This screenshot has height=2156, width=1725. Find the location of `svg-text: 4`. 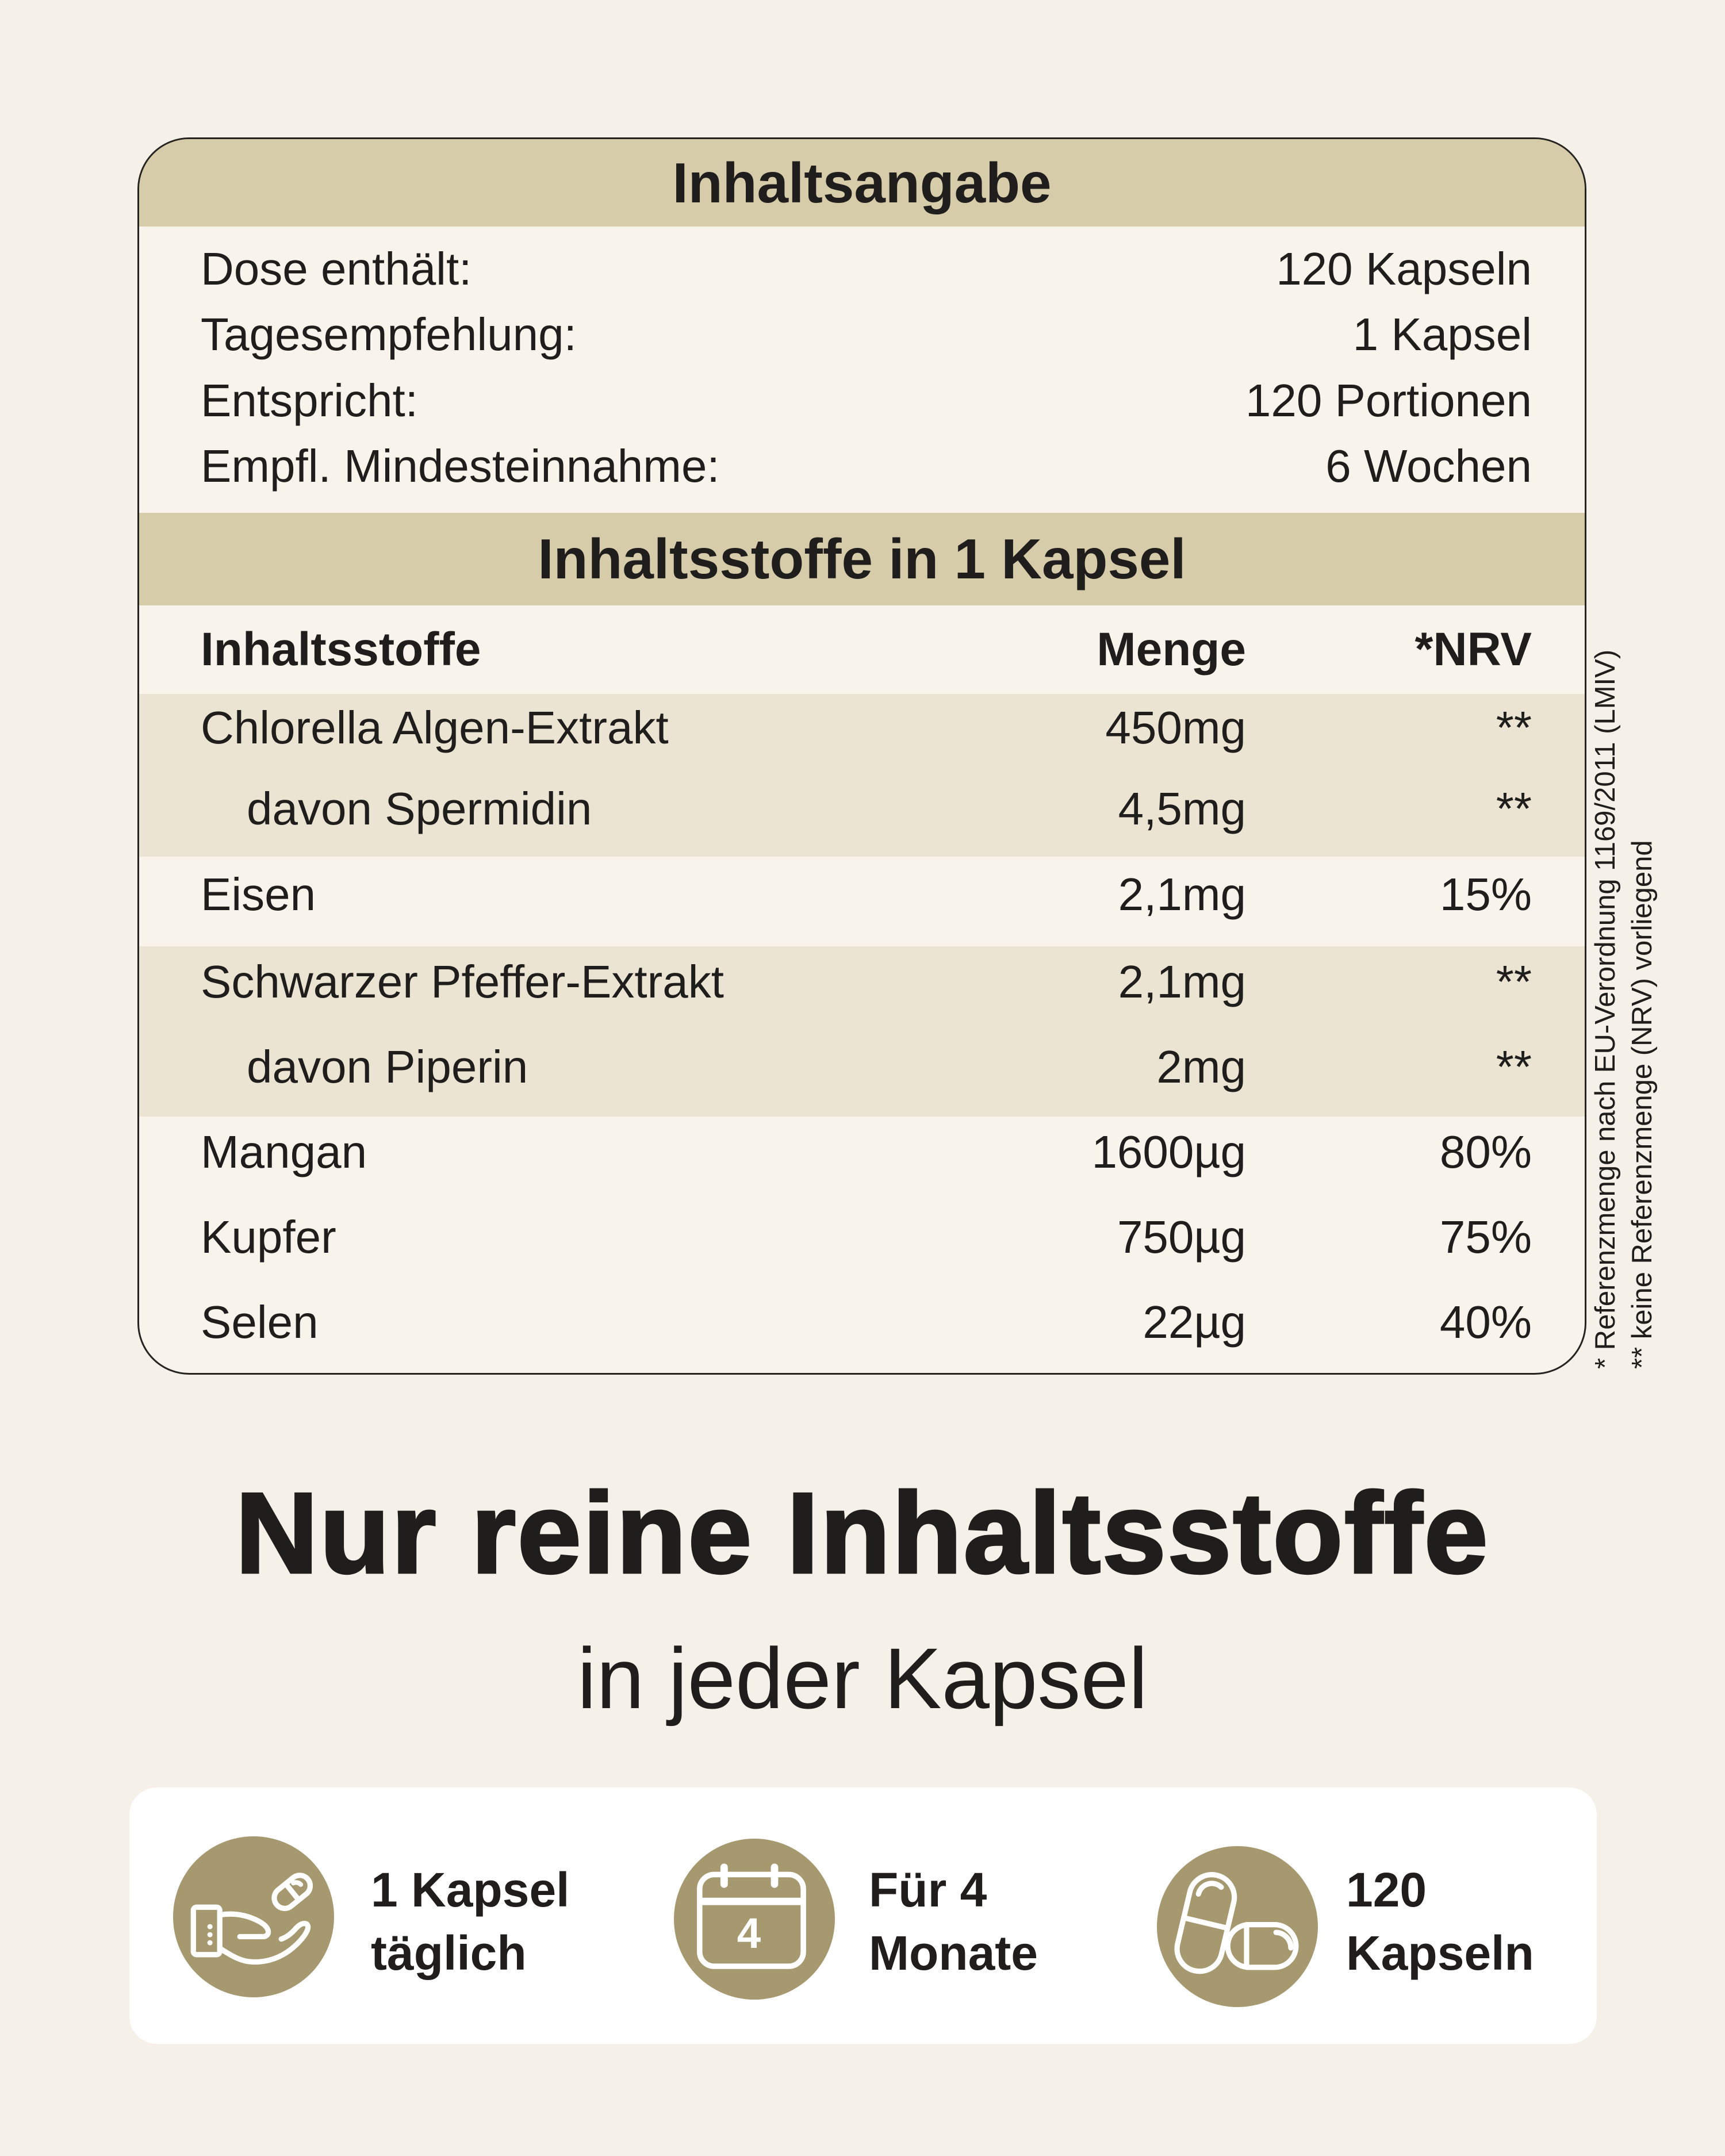

svg-text: 4 is located at coordinates (749, 1933).